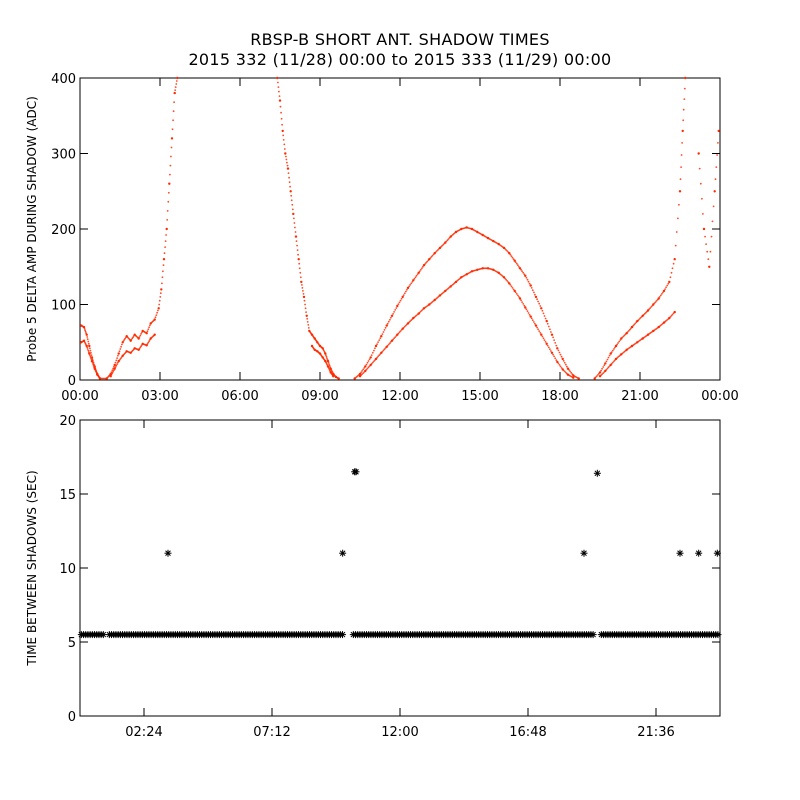 This screenshot has width=800, height=800. I want to click on bottom-x-tick-label: 12:00, so click(399, 732).